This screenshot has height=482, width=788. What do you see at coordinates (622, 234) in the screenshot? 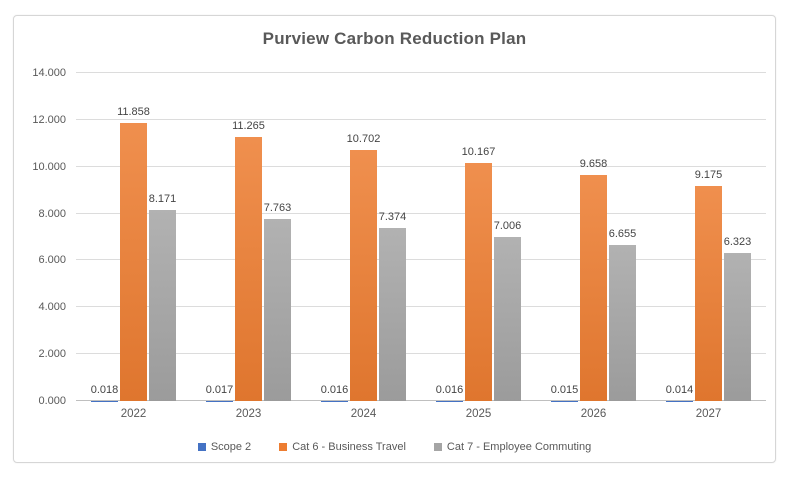
I see `data-label-cat-7-employee-commuting-2026: 6.655` at bounding box center [622, 234].